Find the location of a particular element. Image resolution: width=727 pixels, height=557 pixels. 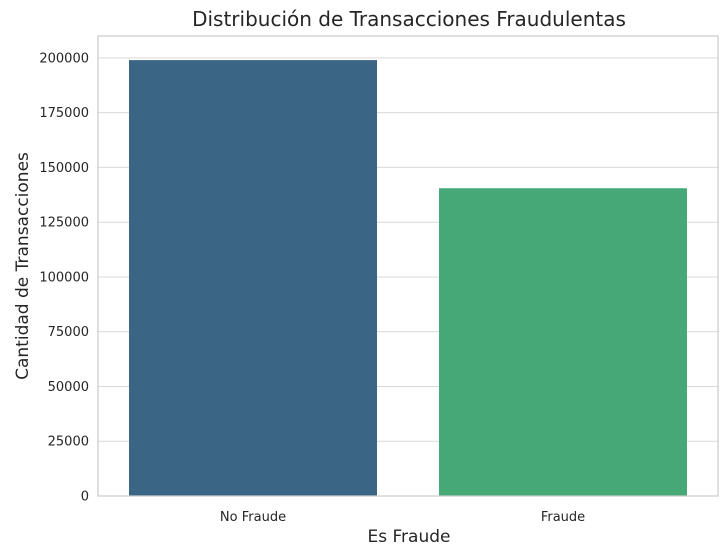

y-tick-label: 125000 is located at coordinates (64, 223).